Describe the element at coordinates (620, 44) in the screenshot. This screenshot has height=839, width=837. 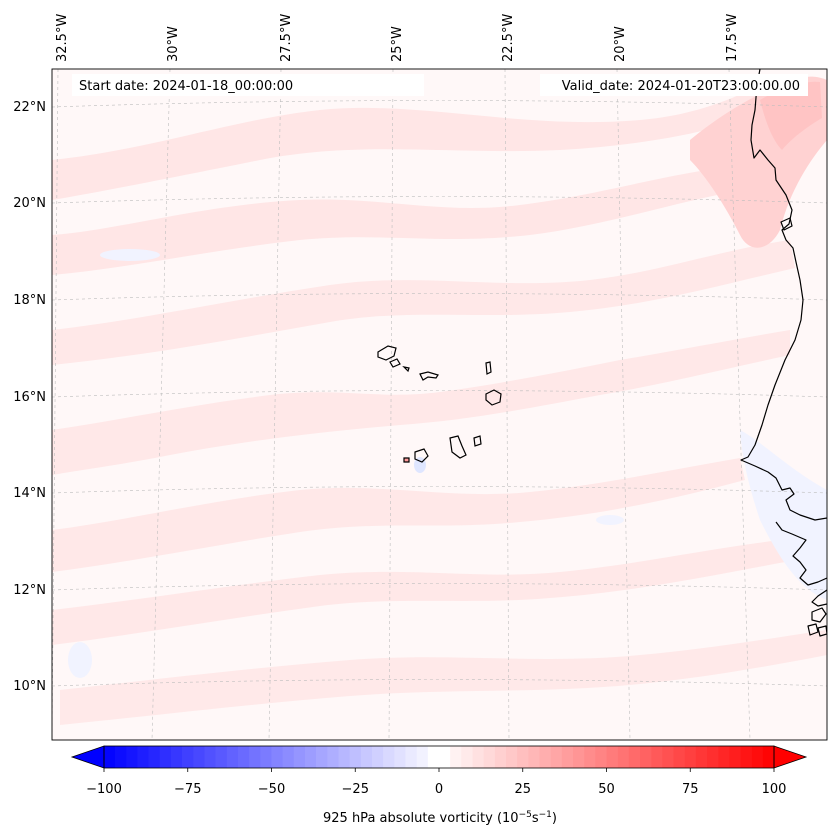
I see `longitude-label: 20°W` at that location.